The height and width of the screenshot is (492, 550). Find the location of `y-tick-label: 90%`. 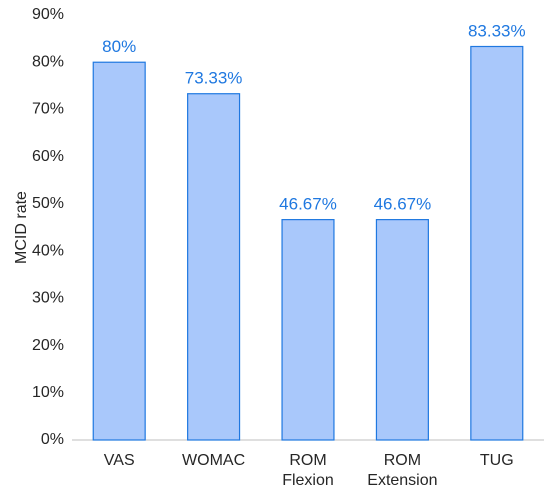

y-tick-label: 90% is located at coordinates (48, 14).